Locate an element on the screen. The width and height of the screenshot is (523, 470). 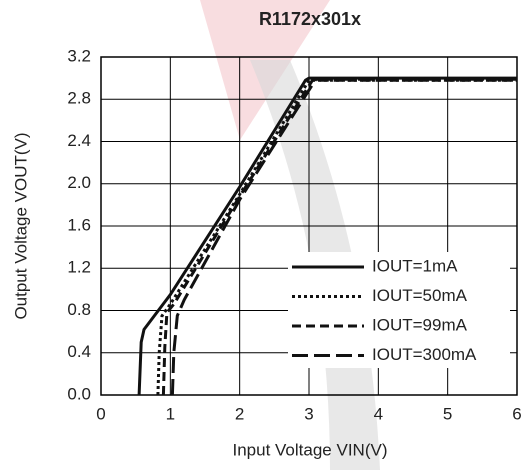
x-tick-label: 1 is located at coordinates (170, 413).